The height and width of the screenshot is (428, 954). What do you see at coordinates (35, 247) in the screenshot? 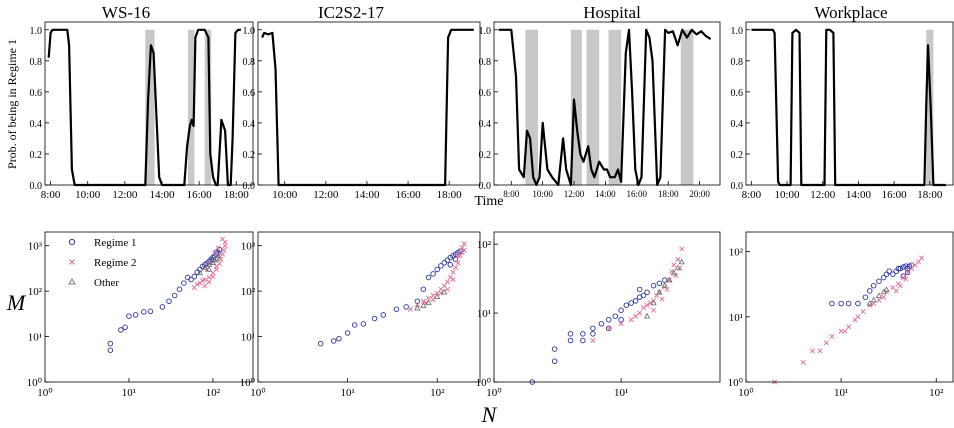
I see `y-tick-label: 10³` at bounding box center [35, 247].